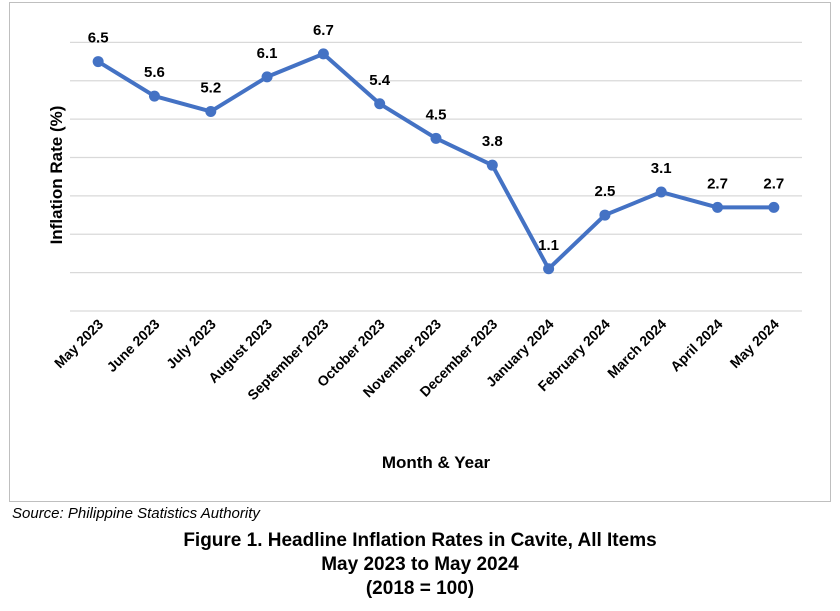 The image size is (840, 611). What do you see at coordinates (548, 245) in the screenshot?
I see `data-label-8: 1.1` at bounding box center [548, 245].